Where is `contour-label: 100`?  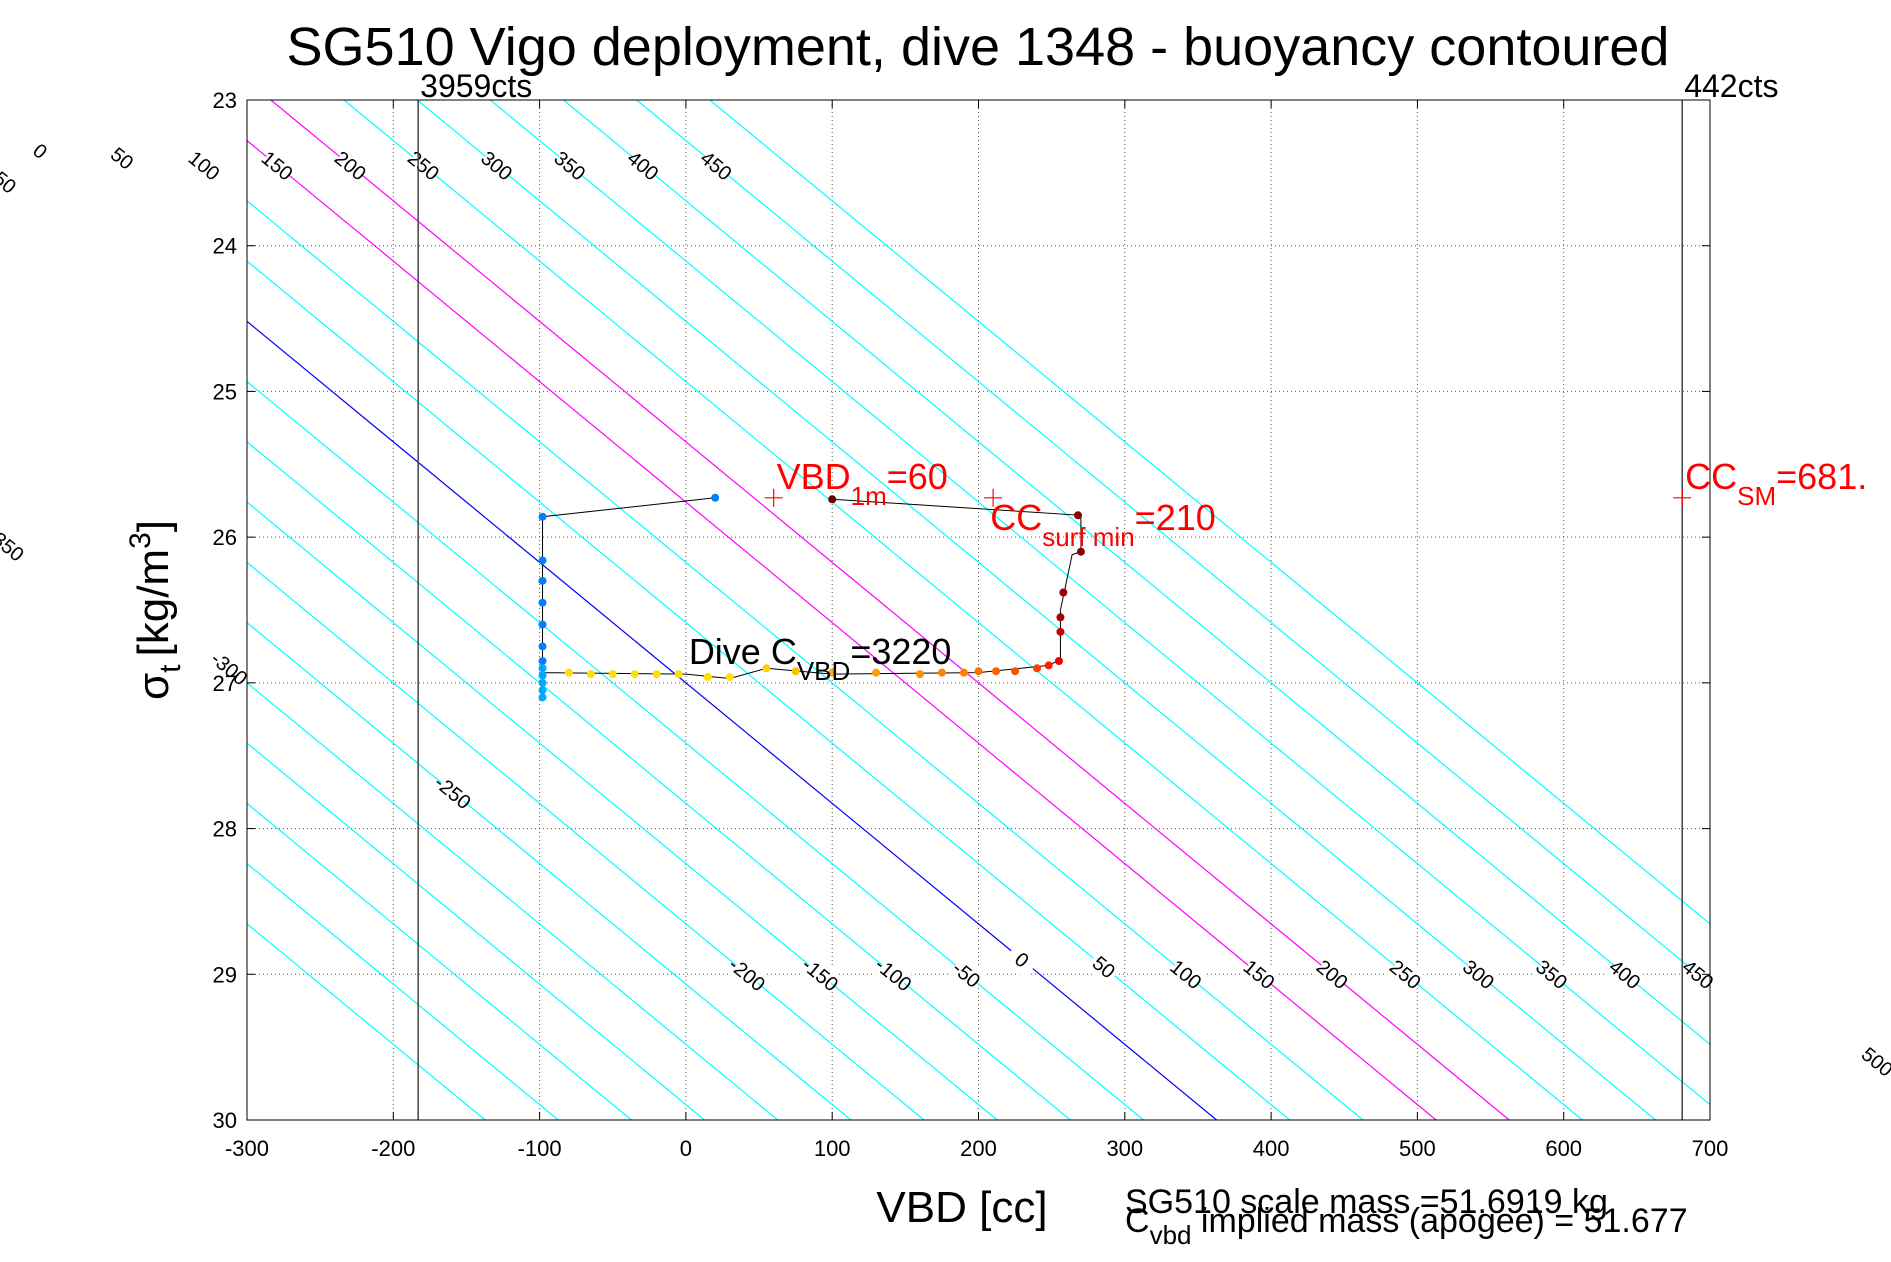 contour-label: 100 is located at coordinates (204, 166).